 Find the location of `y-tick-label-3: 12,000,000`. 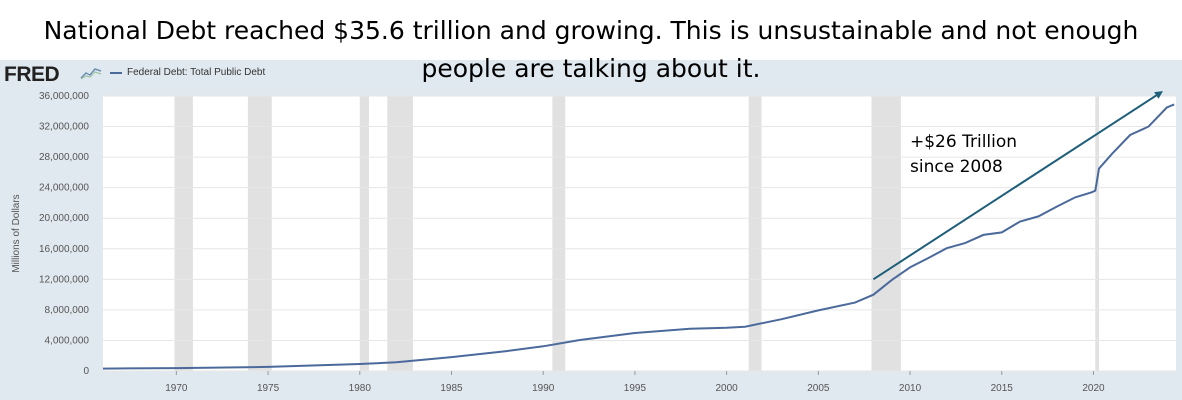

y-tick-label-3: 12,000,000 is located at coordinates (64, 279).